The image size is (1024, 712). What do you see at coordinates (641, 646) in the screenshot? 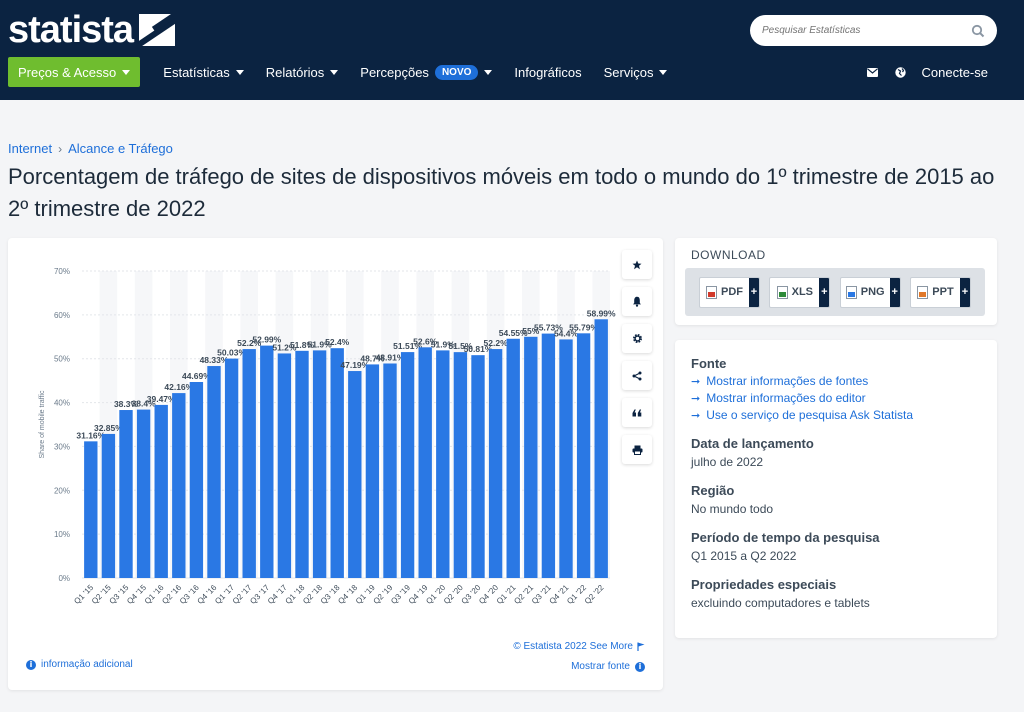
I see `flag-icon` at bounding box center [641, 646].